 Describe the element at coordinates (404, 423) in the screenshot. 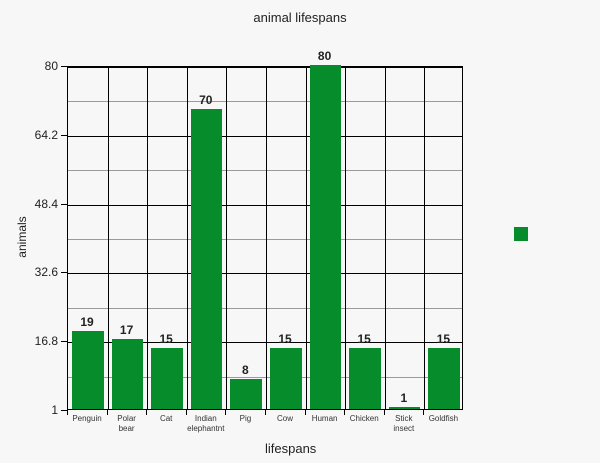

I see `x-tick-label: Stick insect` at that location.